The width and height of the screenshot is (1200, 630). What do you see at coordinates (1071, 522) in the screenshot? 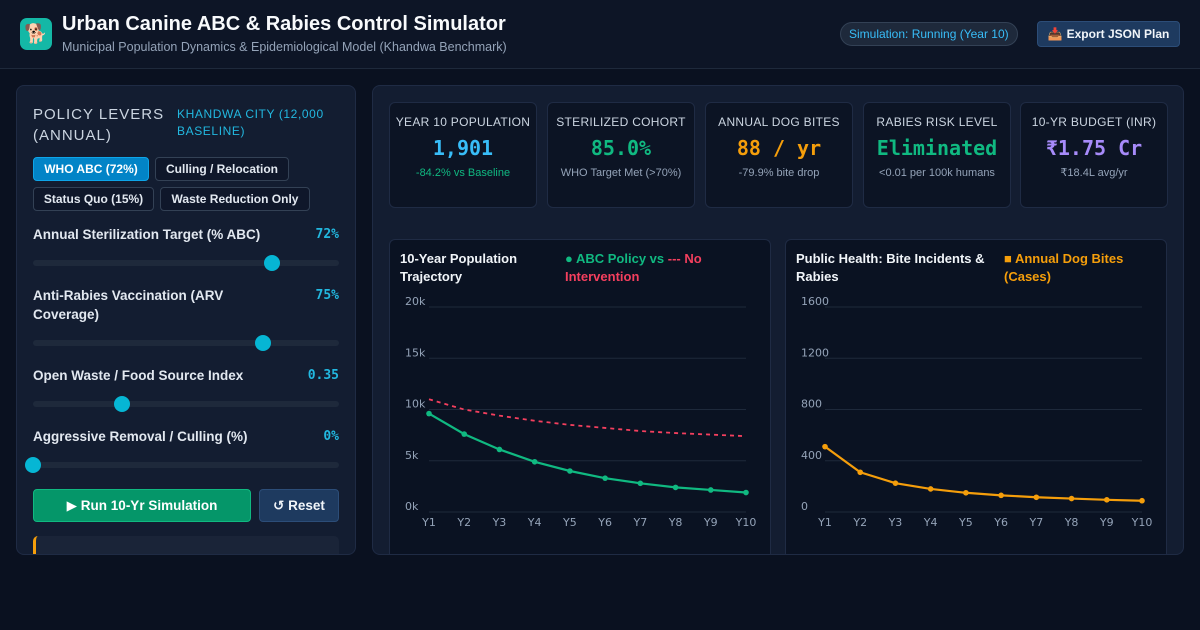
I see `bites-x-tick-label: Y8` at bounding box center [1071, 522].